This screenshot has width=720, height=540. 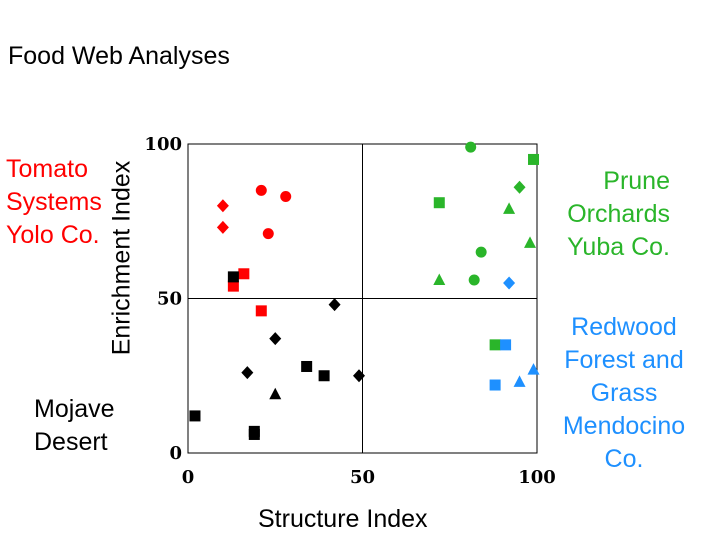 I want to click on mojave-desert-label: Mojave Desert, so click(x=74, y=426).